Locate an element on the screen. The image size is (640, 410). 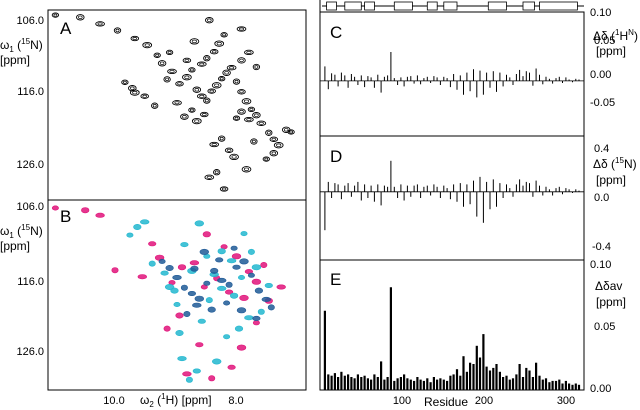
y-label-b: ω1 (15N) is located at coordinates (21, 231).